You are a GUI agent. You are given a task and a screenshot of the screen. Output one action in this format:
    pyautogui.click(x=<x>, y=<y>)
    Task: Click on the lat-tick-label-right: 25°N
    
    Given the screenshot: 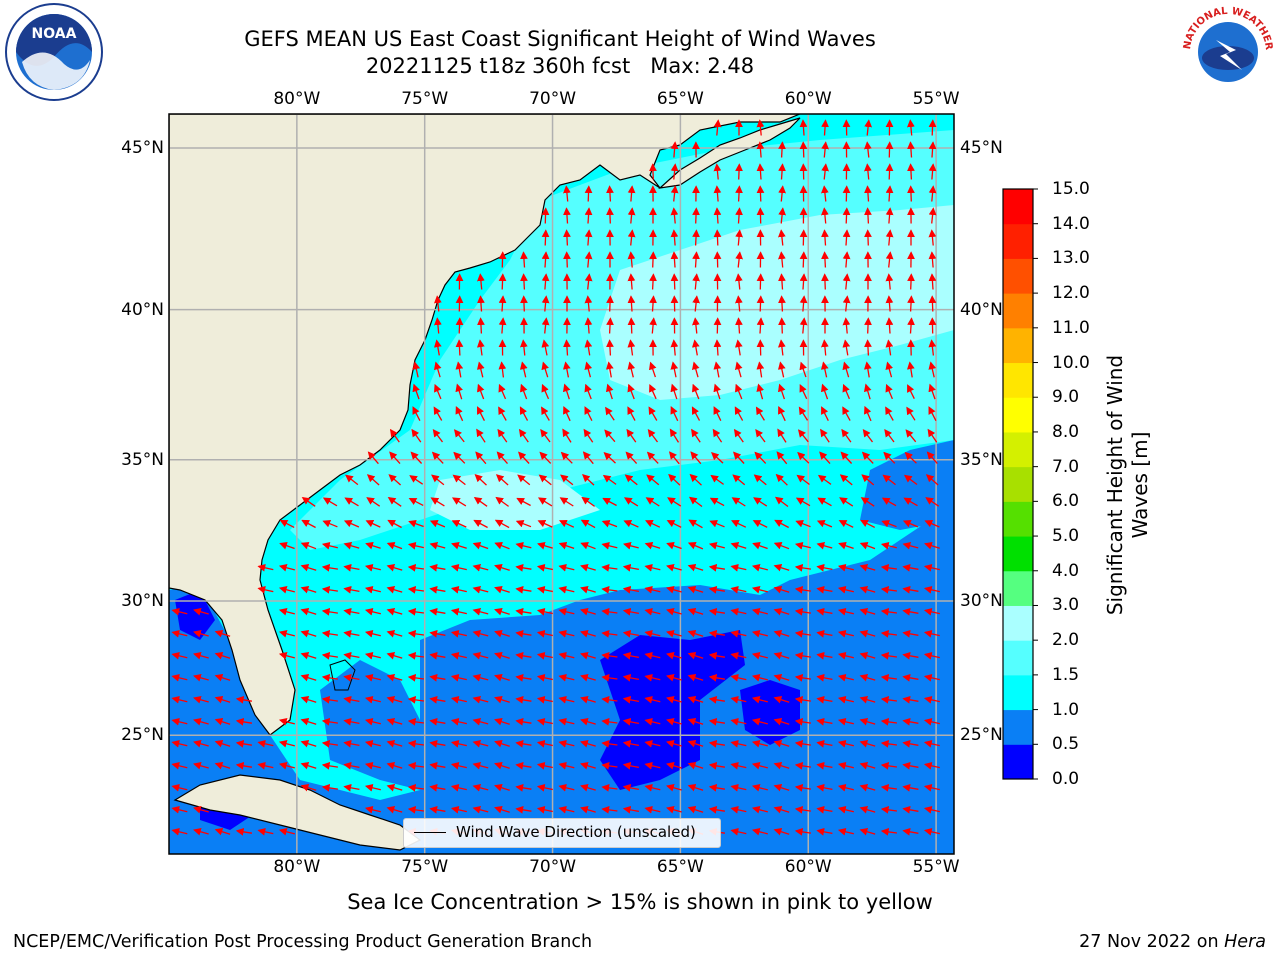 What is the action you would take?
    pyautogui.click(x=981, y=735)
    